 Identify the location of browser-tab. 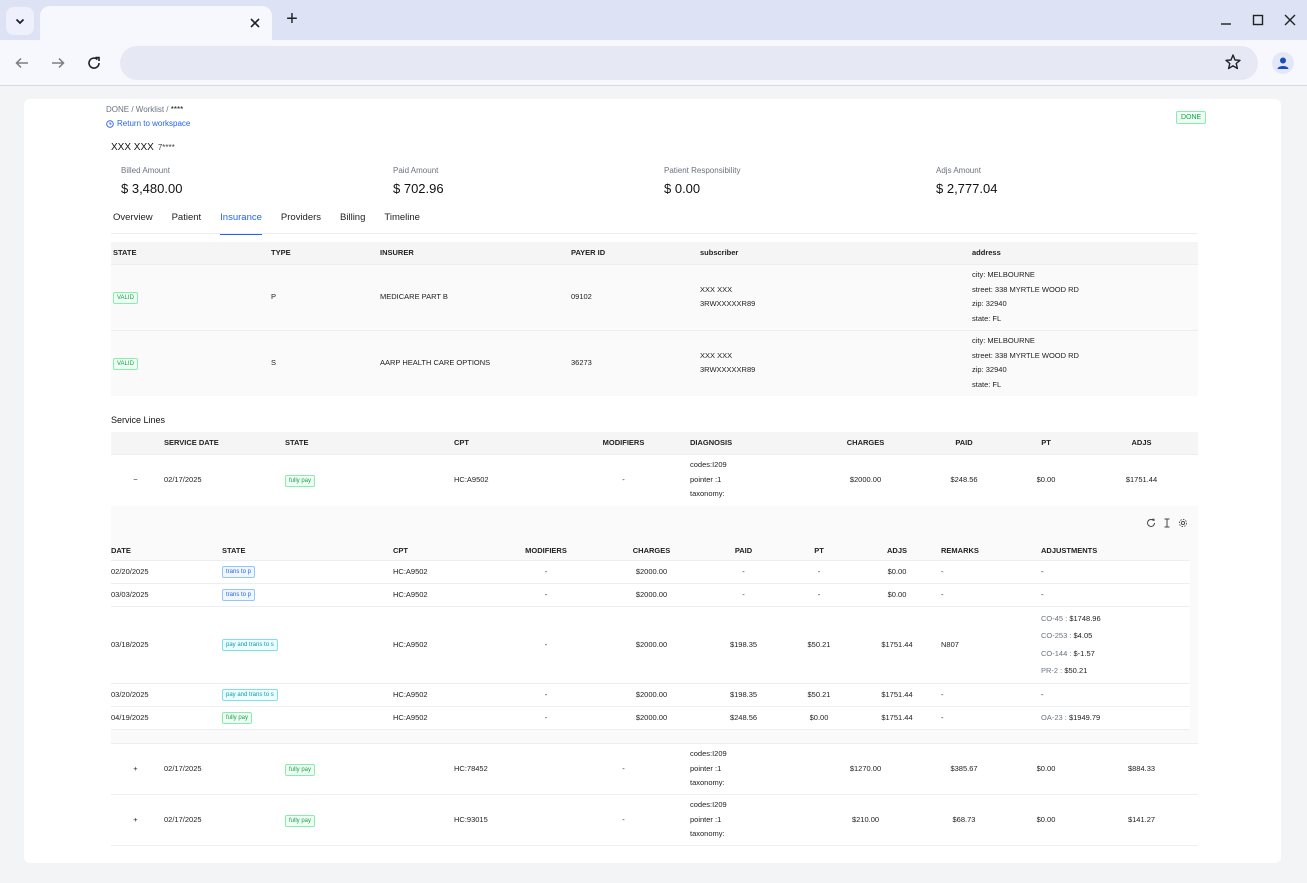
(156, 23).